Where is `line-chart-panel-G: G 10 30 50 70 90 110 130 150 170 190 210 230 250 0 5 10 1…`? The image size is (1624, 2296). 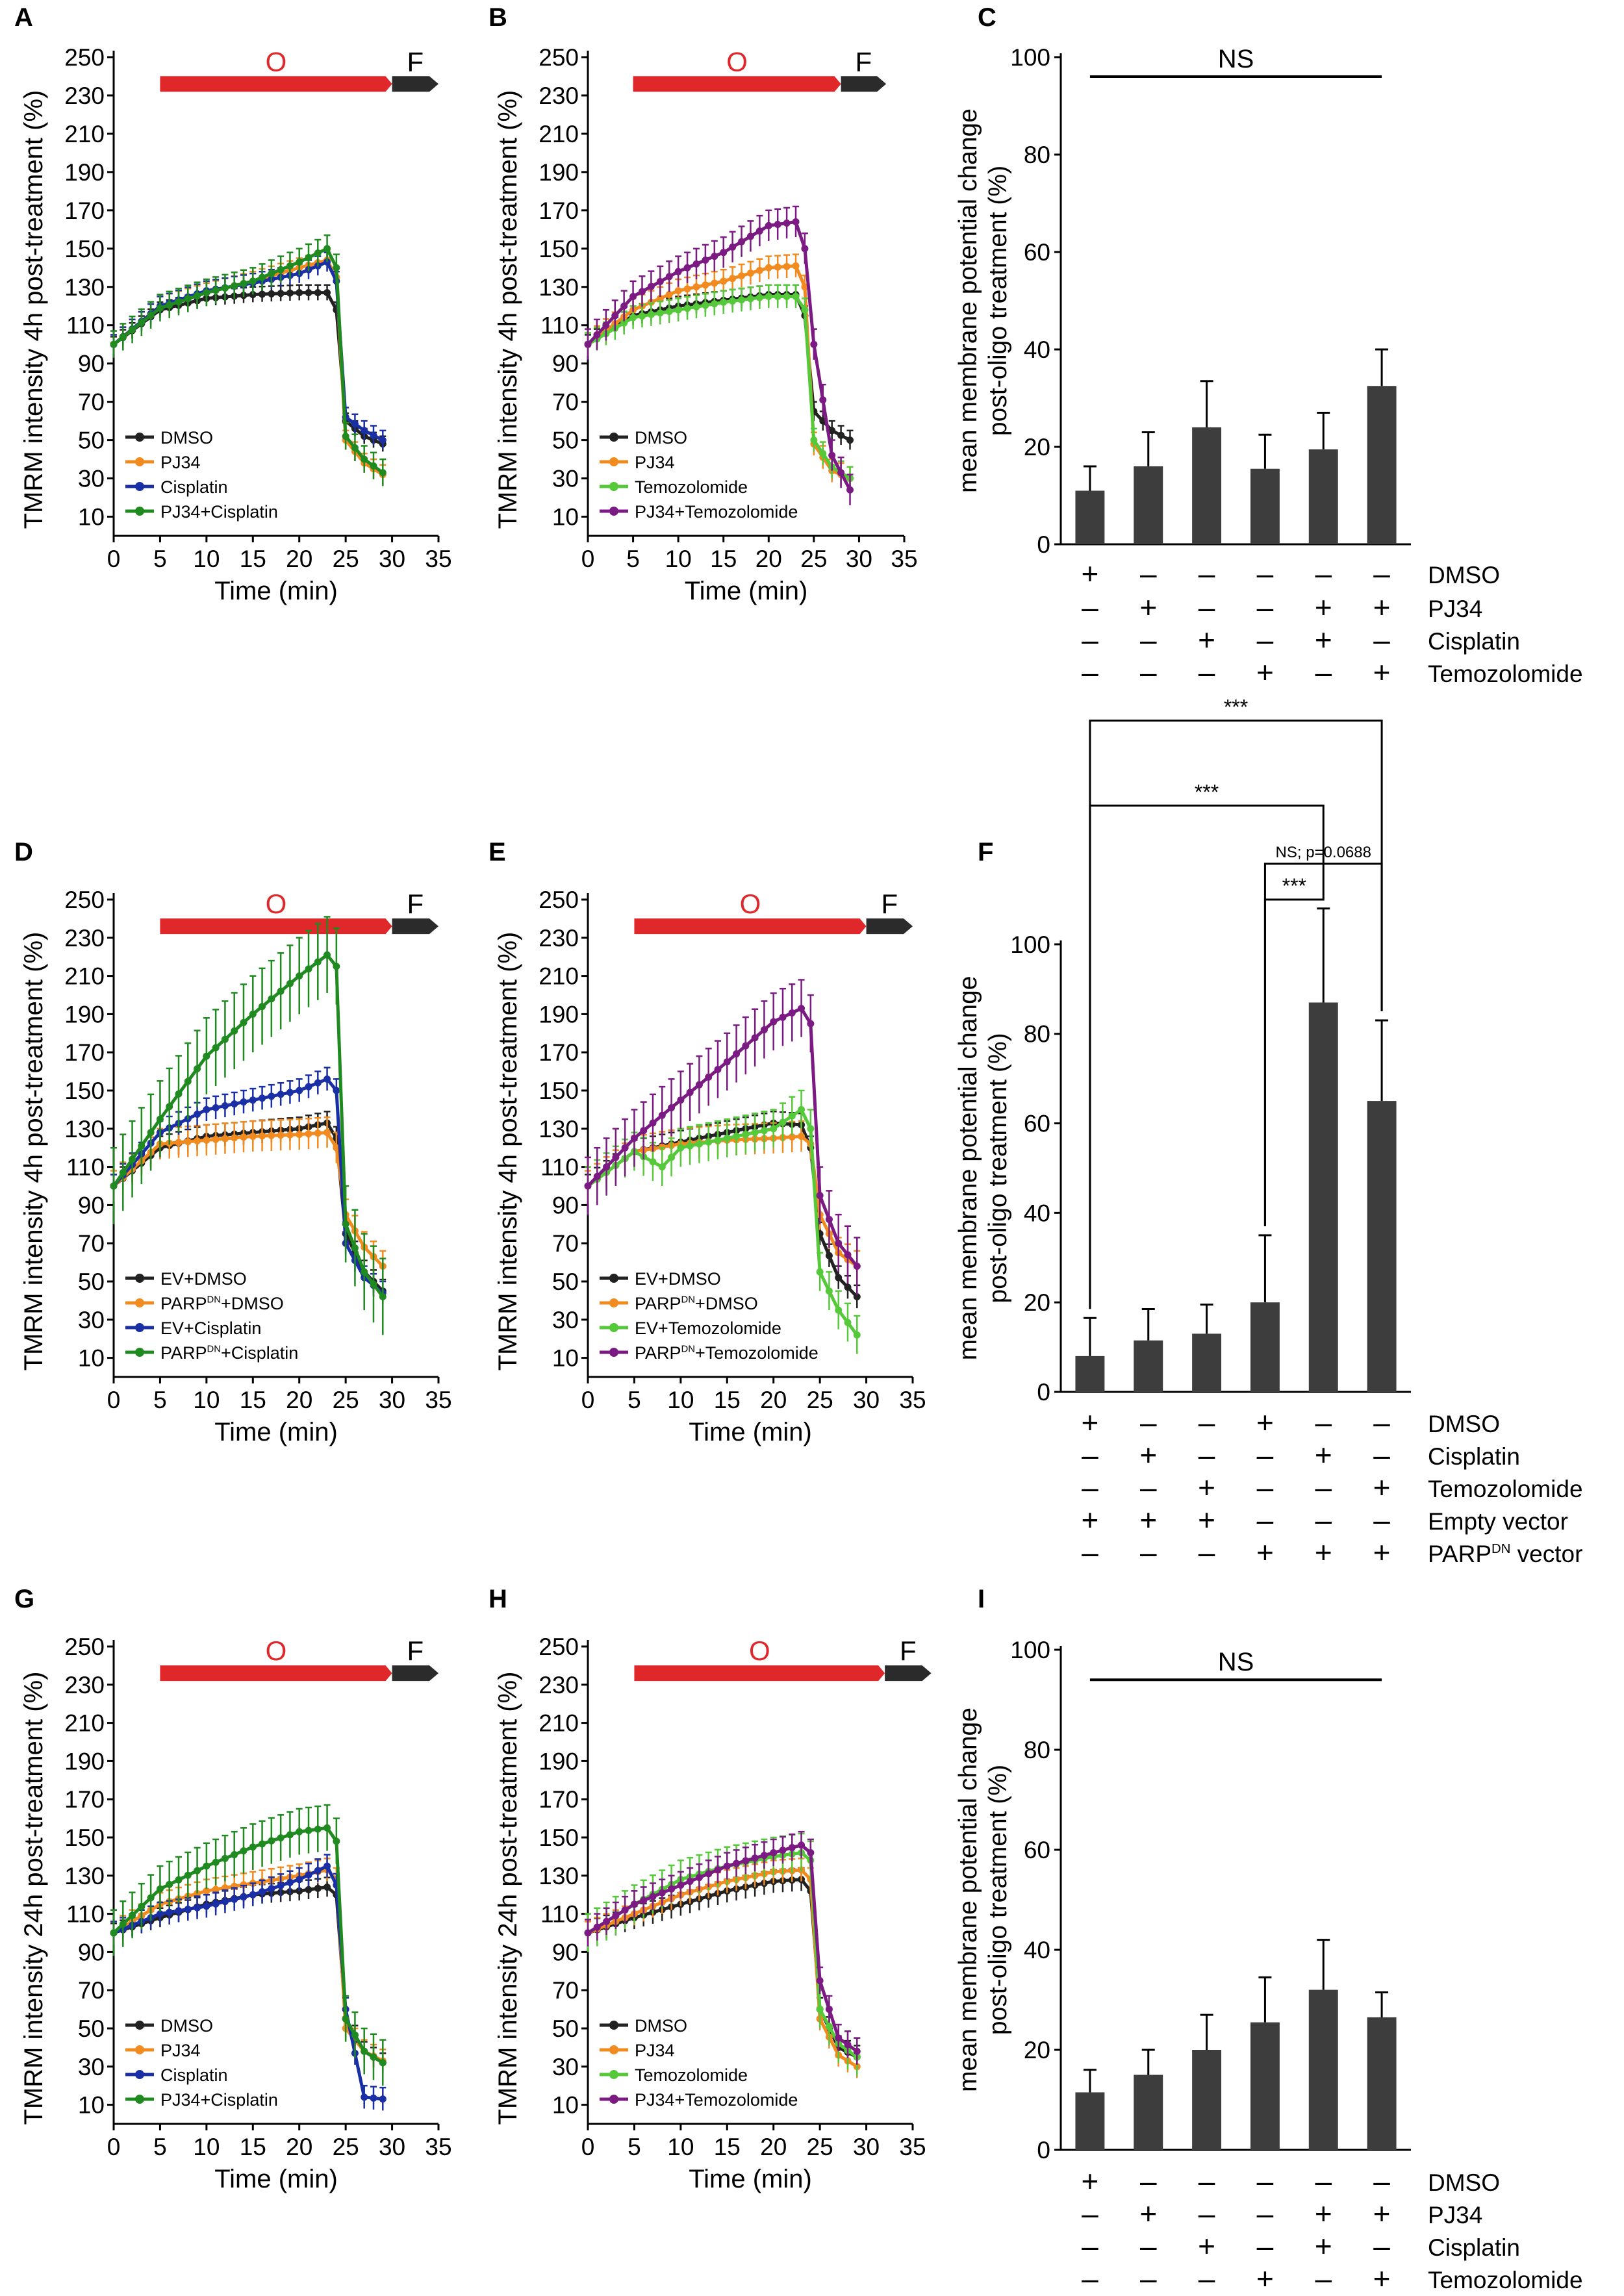
line-chart-panel-G: G 10 30 50 70 90 110 130 150 170 190 210 230 250 0 5 10 1… is located at coordinates (233, 1889).